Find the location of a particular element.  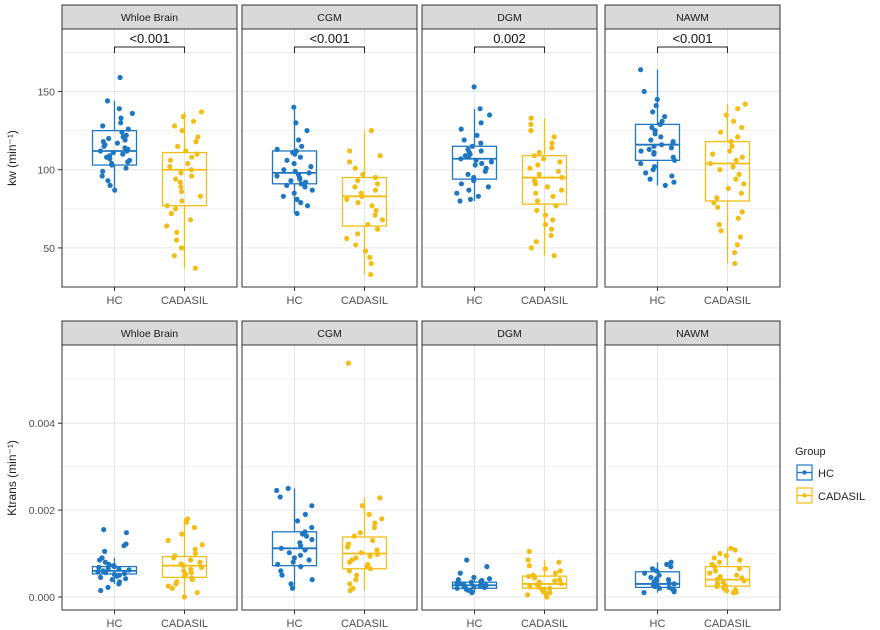

y-tick-label: 150 is located at coordinates (46, 93).